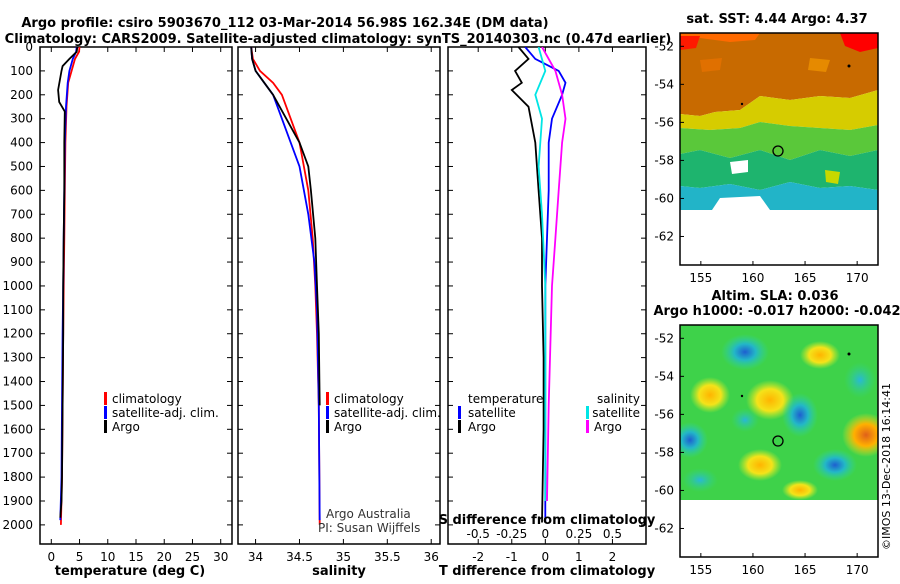 The image size is (900, 584). What do you see at coordinates (478, 557) in the screenshot?
I see `x-tick-label: -2` at bounding box center [478, 557].